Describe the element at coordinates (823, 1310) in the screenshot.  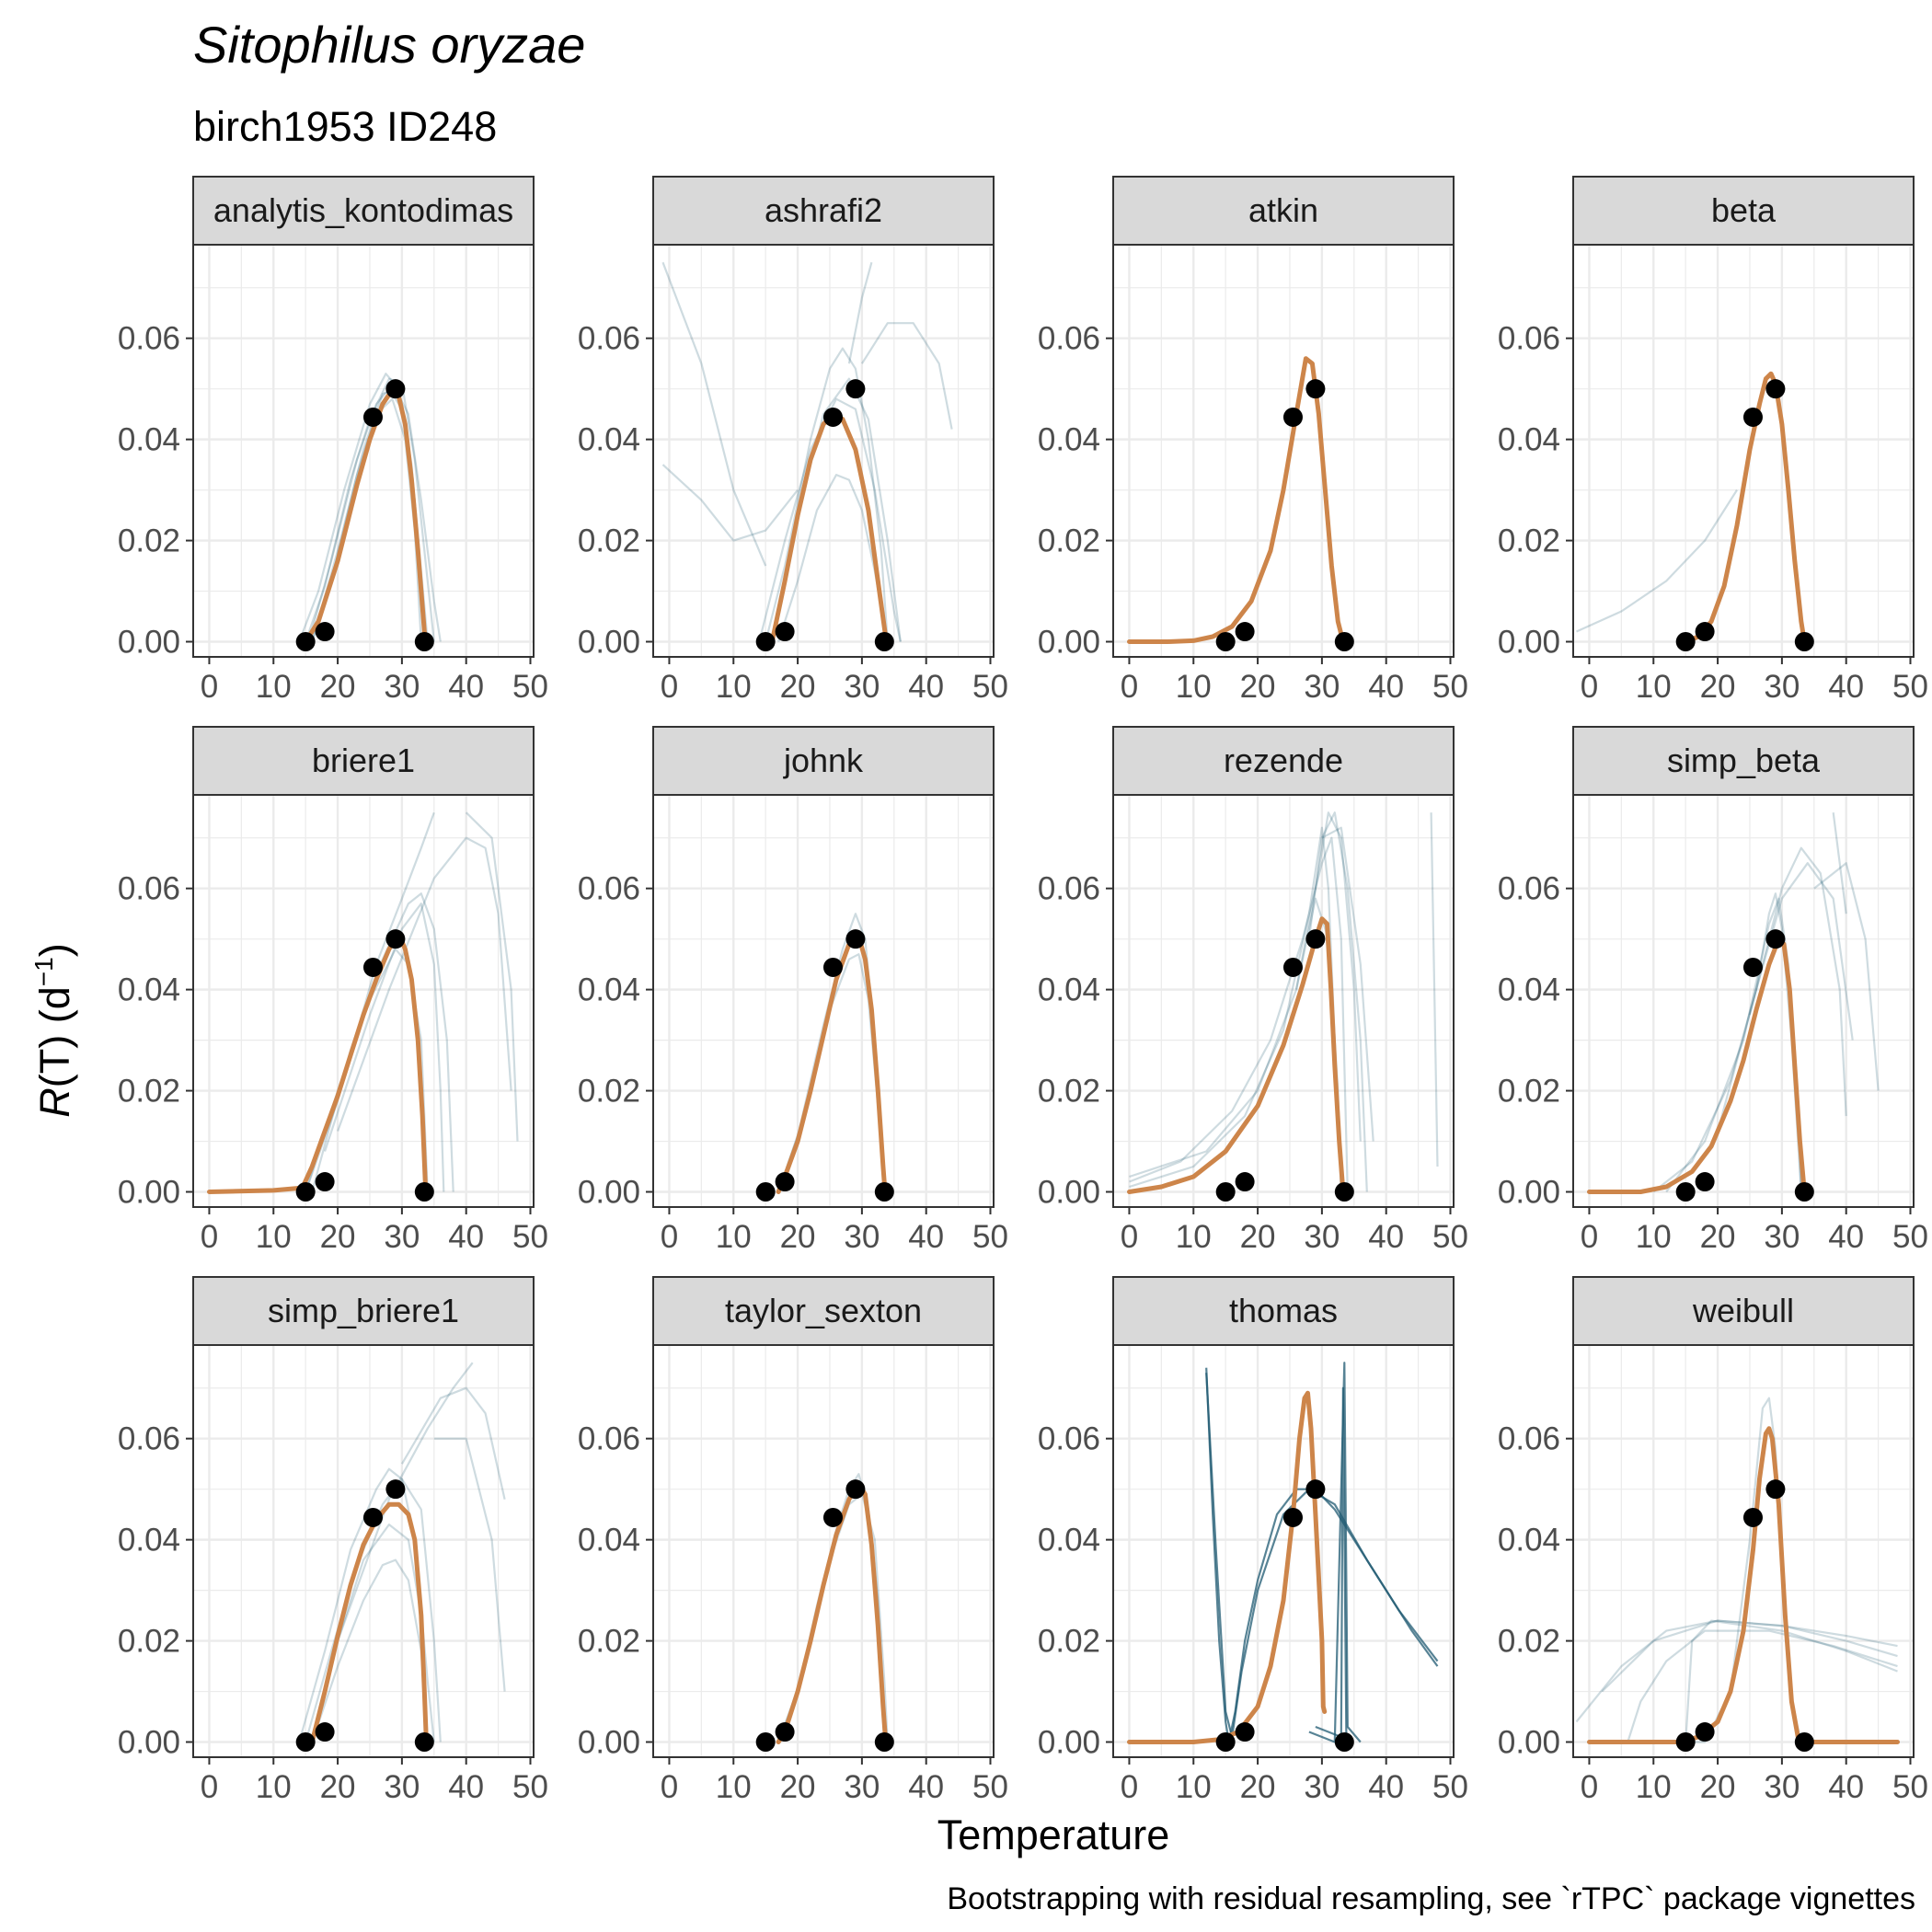
I see `facet-strip-label: taylor_sexton` at that location.